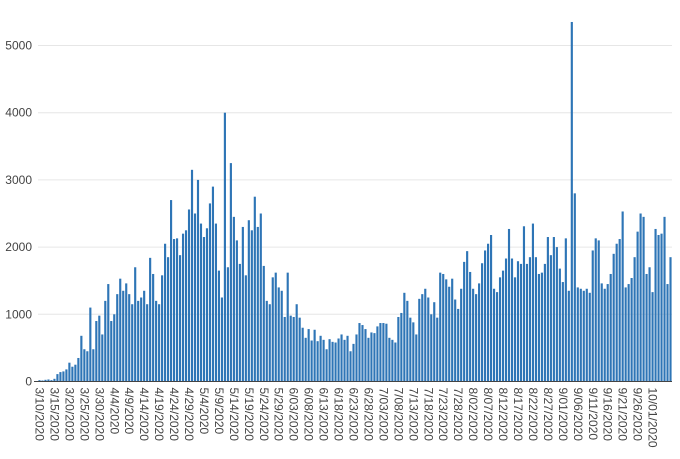  I want to click on x-tick-label: 4/4/2020, so click(114, 411).